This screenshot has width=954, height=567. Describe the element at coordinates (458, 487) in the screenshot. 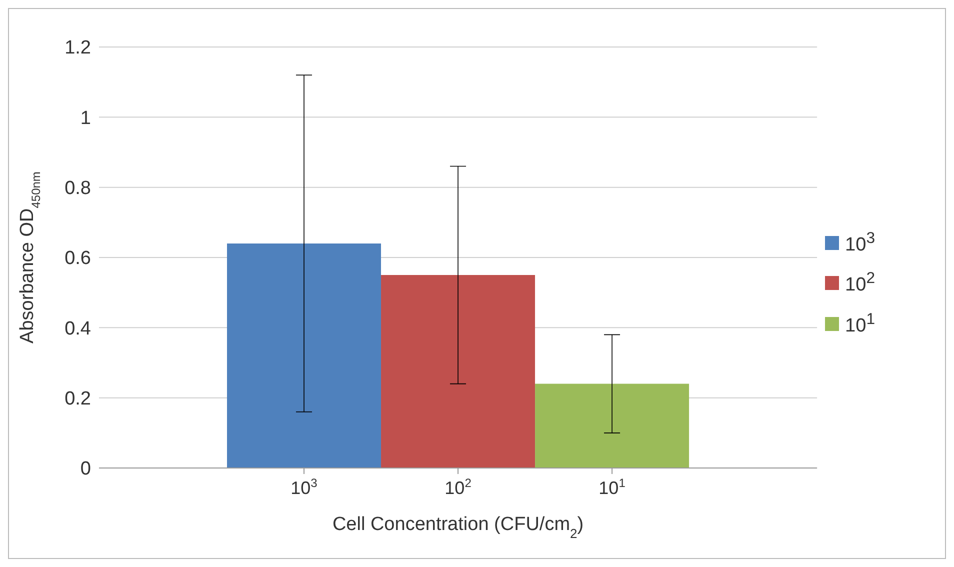

I see `x-tick-label: 10$^{2}$` at that location.